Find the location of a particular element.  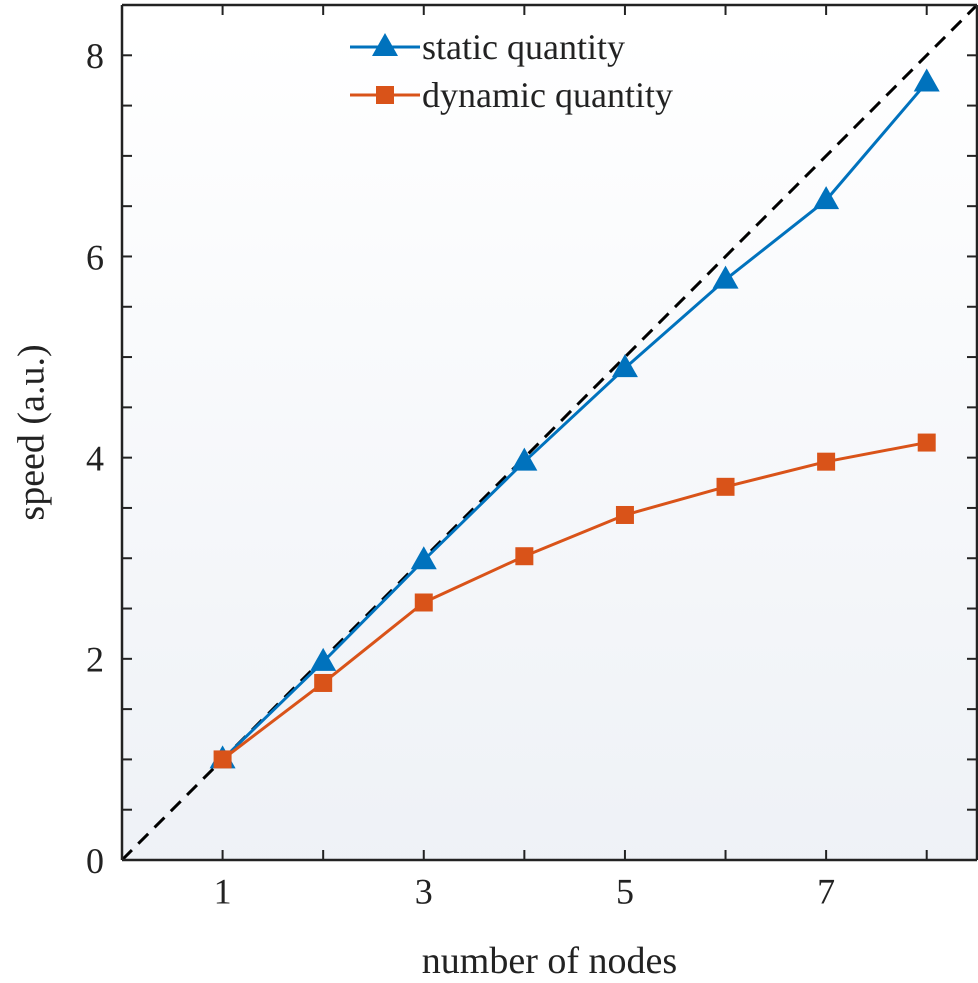

x-tick-label: 3 is located at coordinates (423, 892).